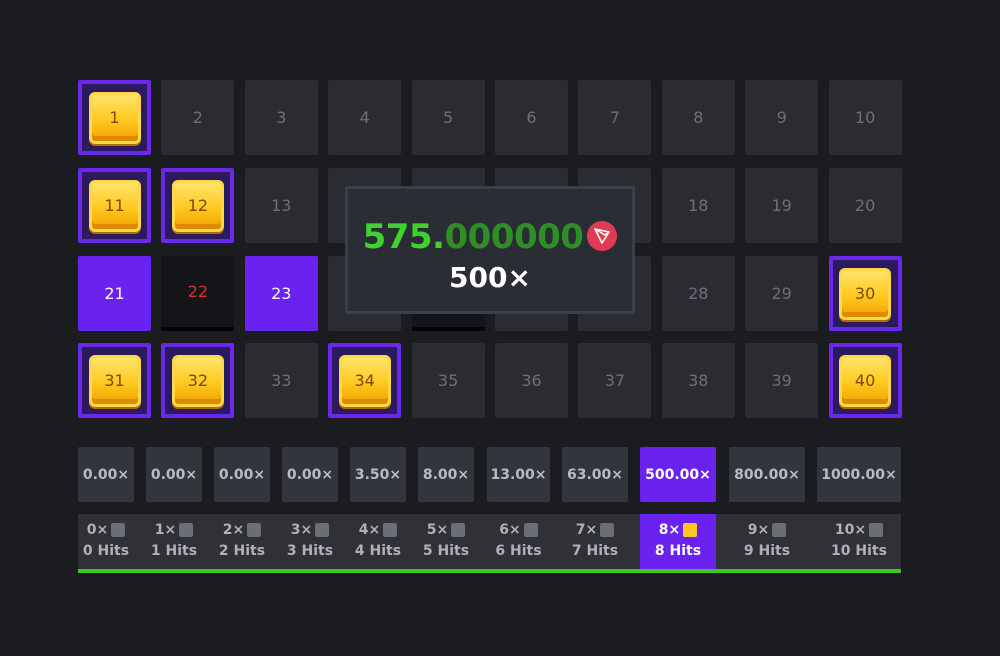  What do you see at coordinates (446, 551) in the screenshot?
I see `hit-label: 5 Hits` at bounding box center [446, 551].